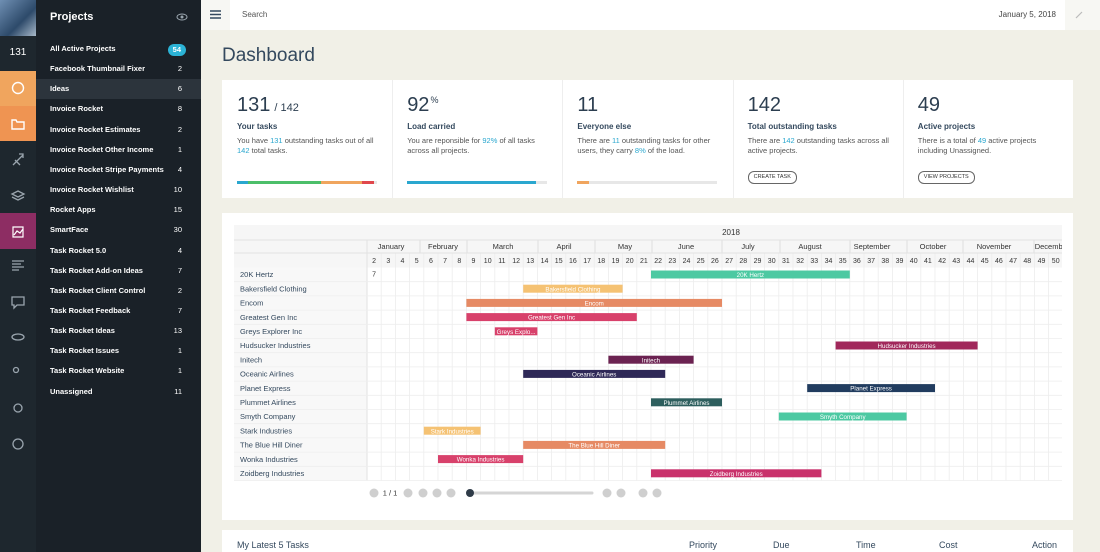  I want to click on project-item: Invoice Rocket Other Income 1, so click(118, 150).